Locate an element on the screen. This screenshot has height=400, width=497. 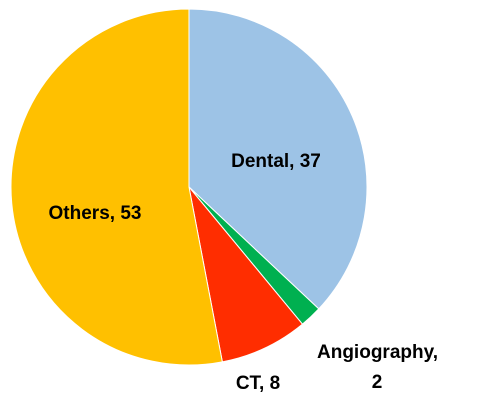
pie-slice is located at coordinates (246, 274).